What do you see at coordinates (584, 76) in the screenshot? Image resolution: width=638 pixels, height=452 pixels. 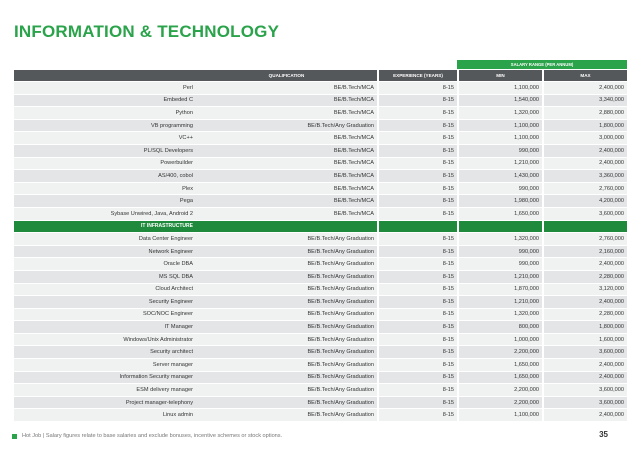 I see `column-header-max: MAX` at bounding box center [584, 76].